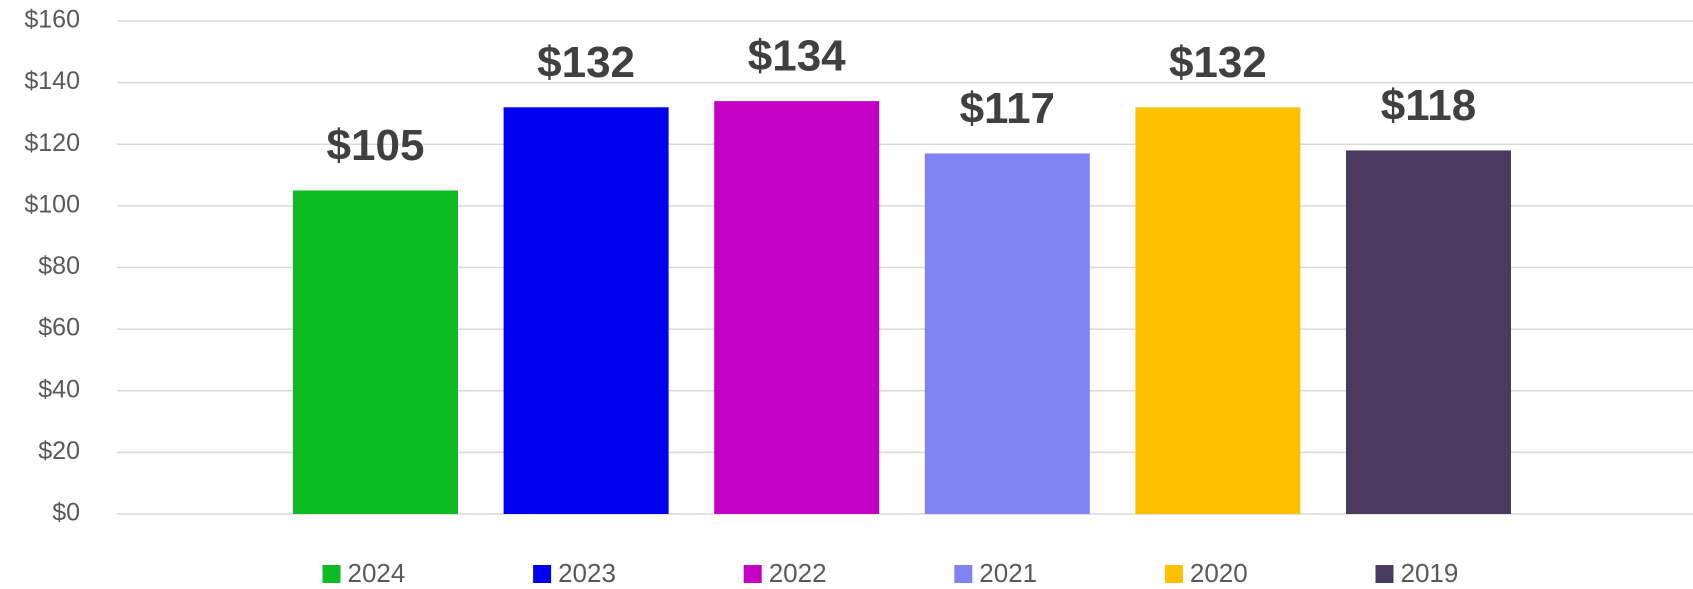  What do you see at coordinates (797, 56) in the screenshot?
I see `data-label: $134` at bounding box center [797, 56].